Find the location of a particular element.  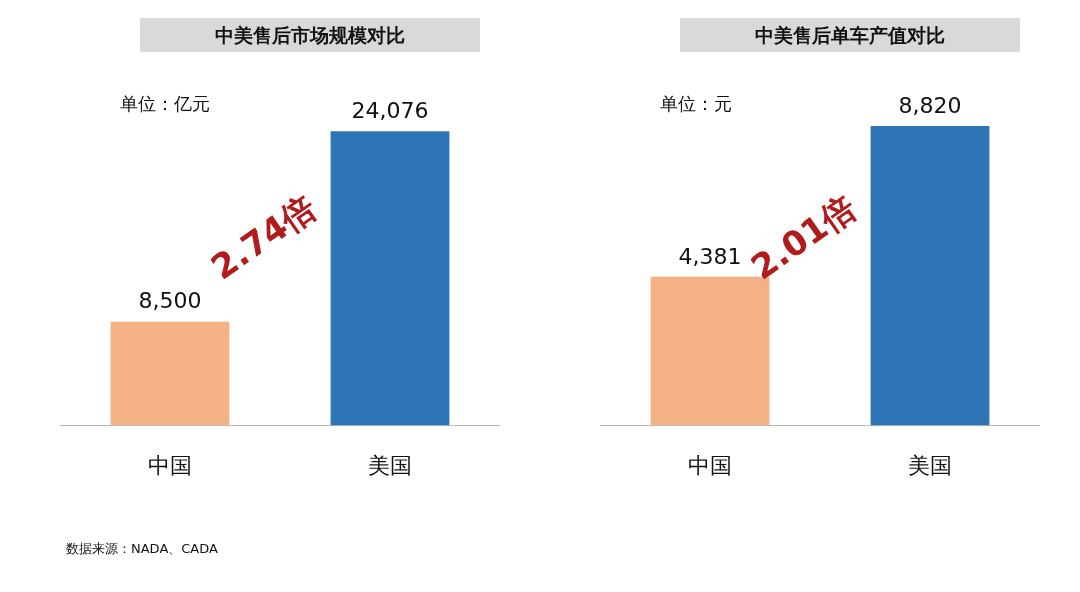

data-label: 8,820 is located at coordinates (930, 105).